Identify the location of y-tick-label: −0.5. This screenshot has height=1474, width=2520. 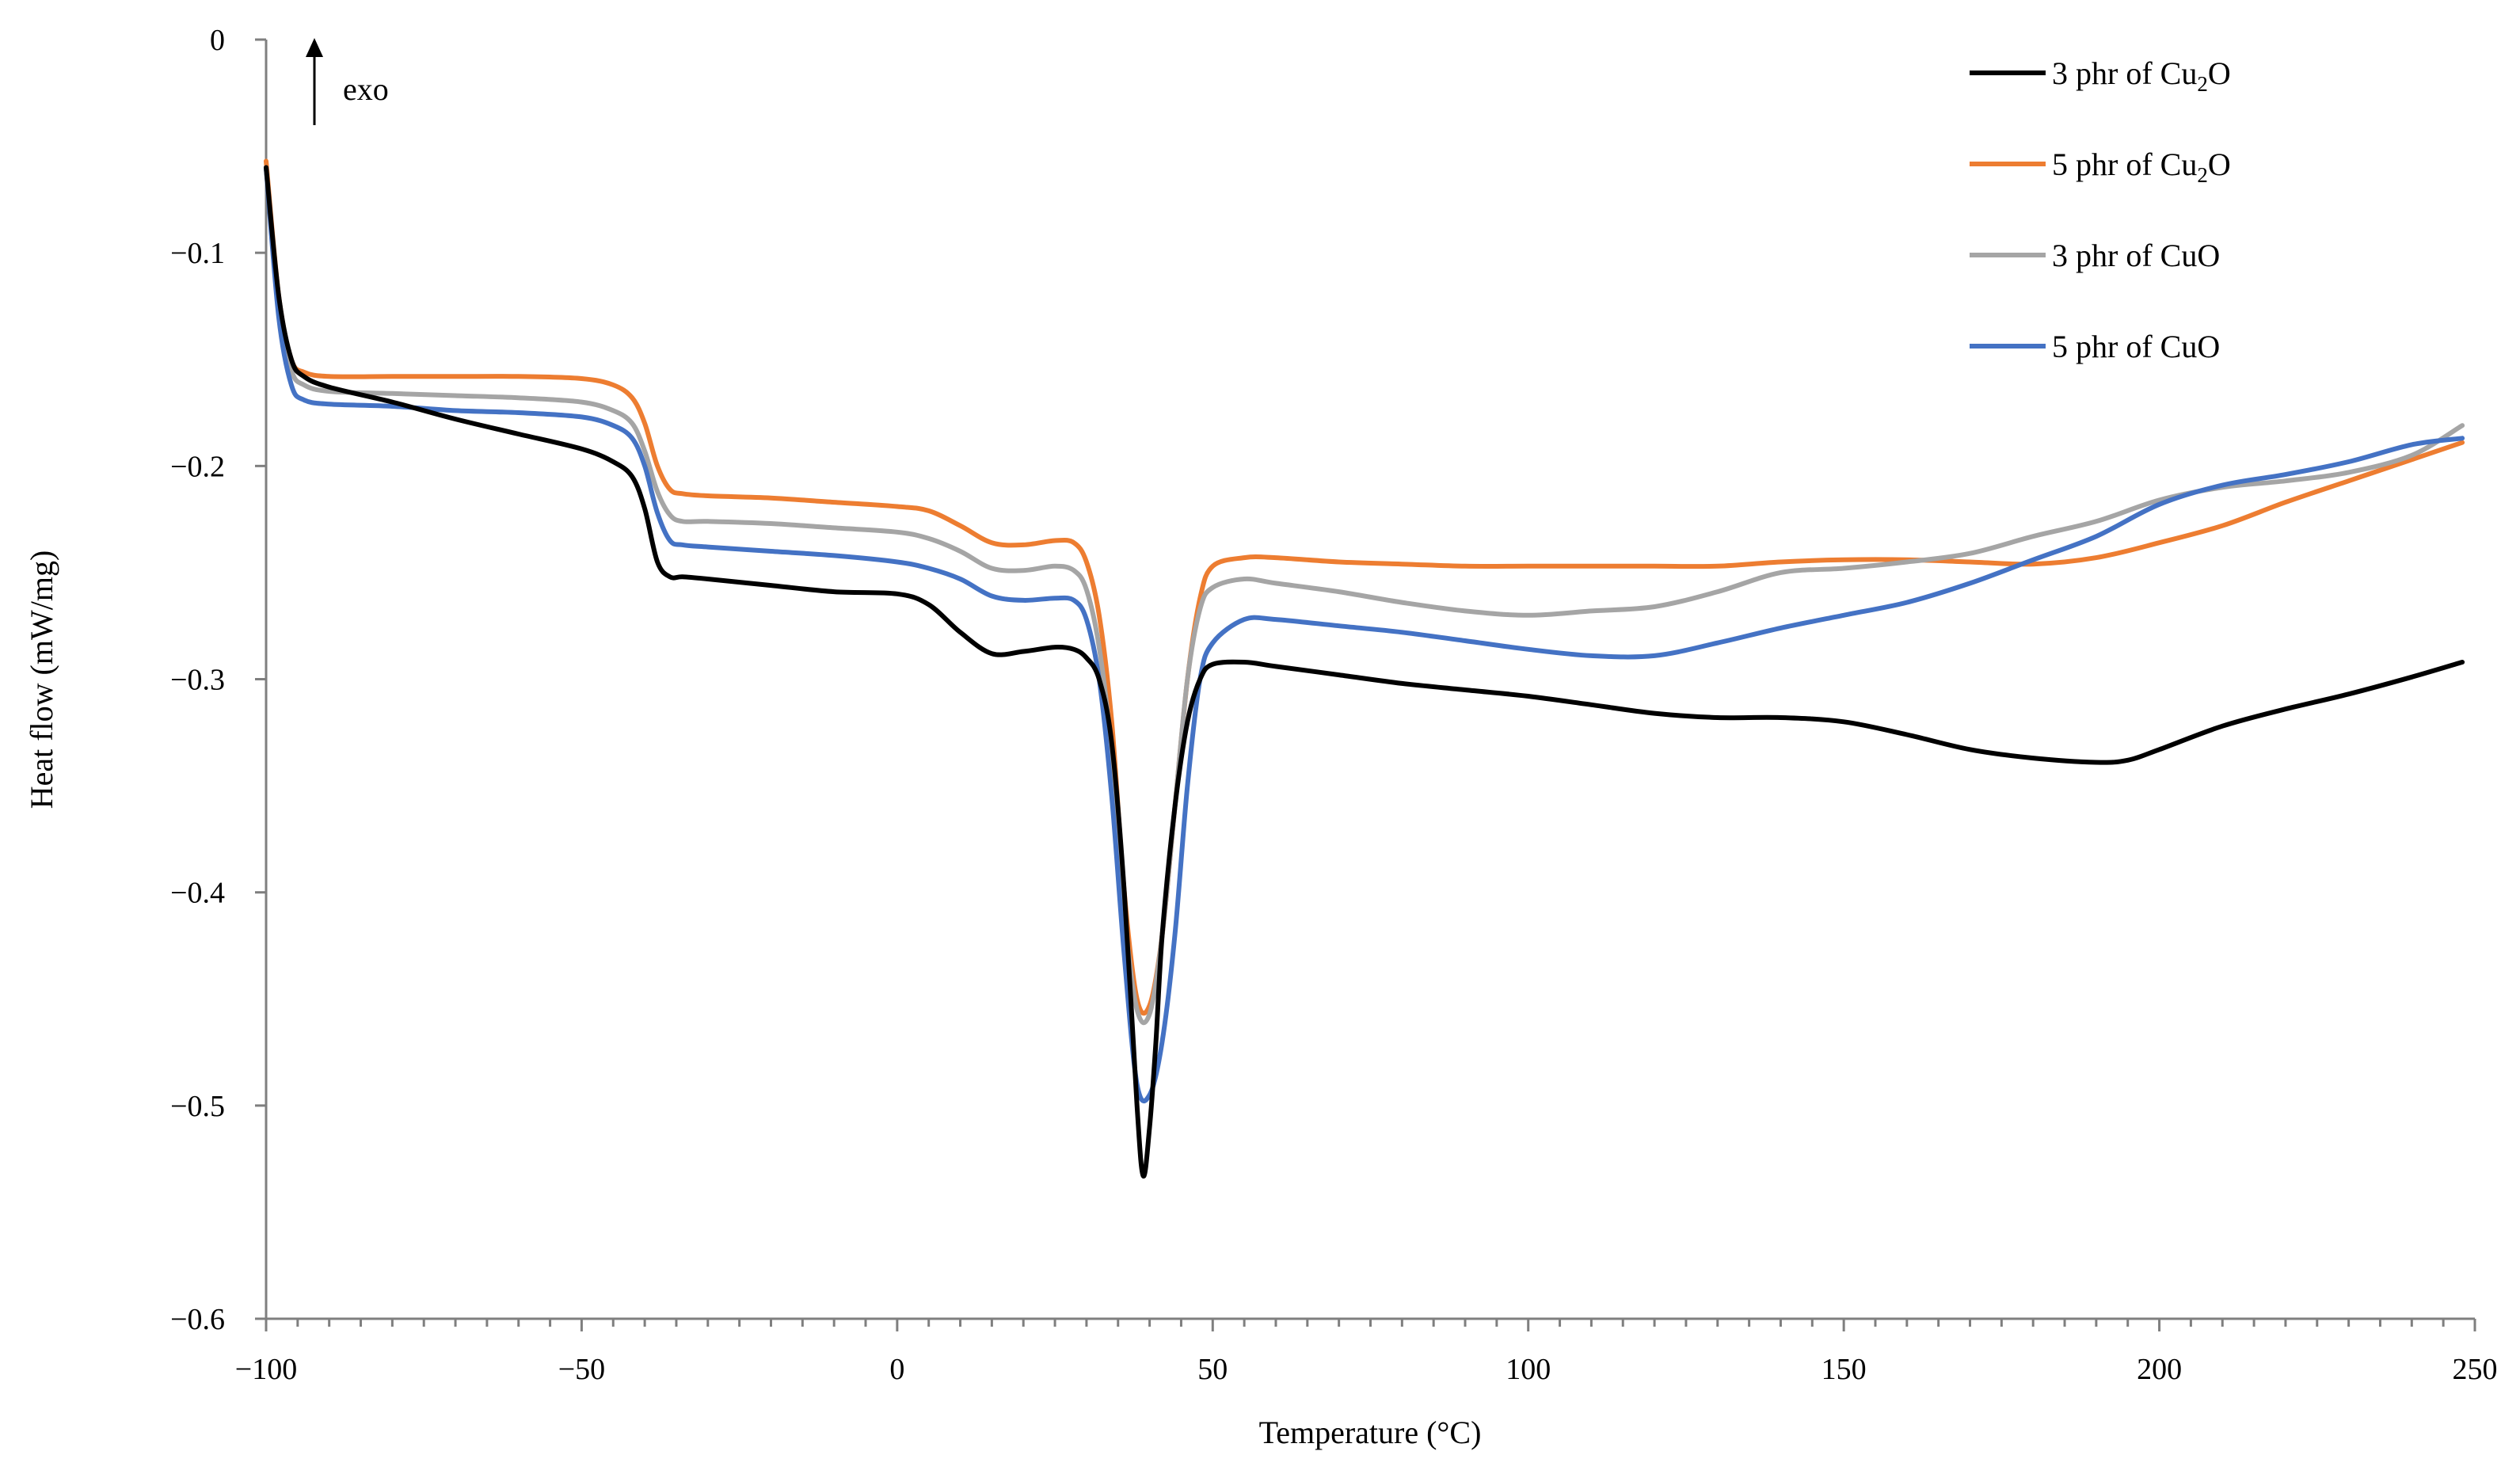
(197, 1107).